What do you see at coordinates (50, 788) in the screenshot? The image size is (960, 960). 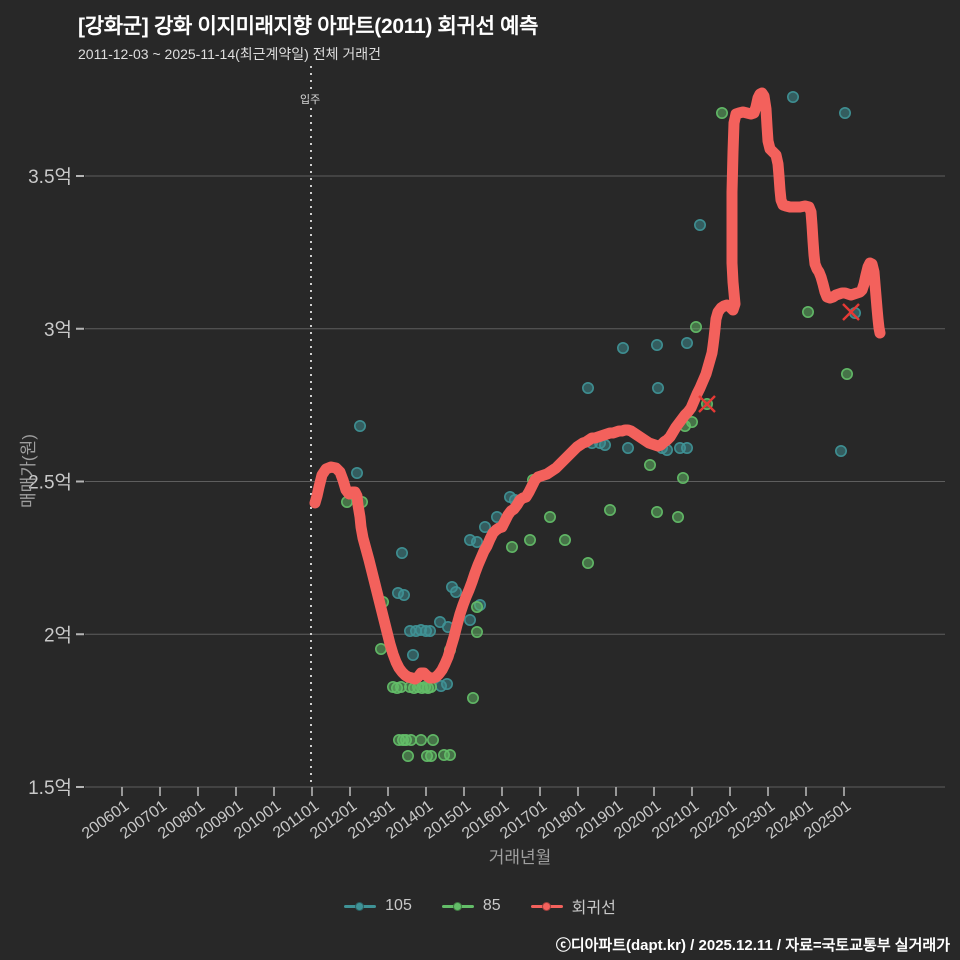 I see `y-tick-label: 1.5억` at bounding box center [50, 788].